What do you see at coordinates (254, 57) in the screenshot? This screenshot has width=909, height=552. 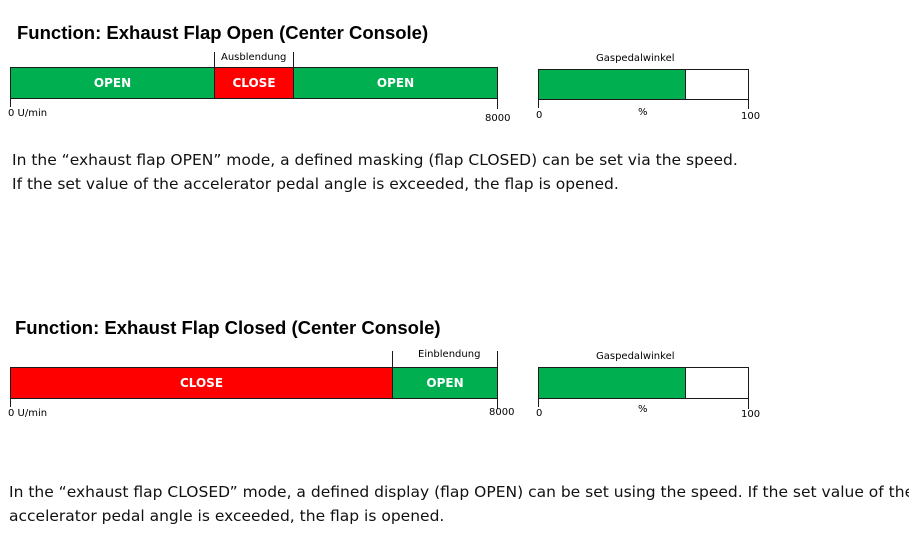 I see `zone-label: Ausblendung` at bounding box center [254, 57].